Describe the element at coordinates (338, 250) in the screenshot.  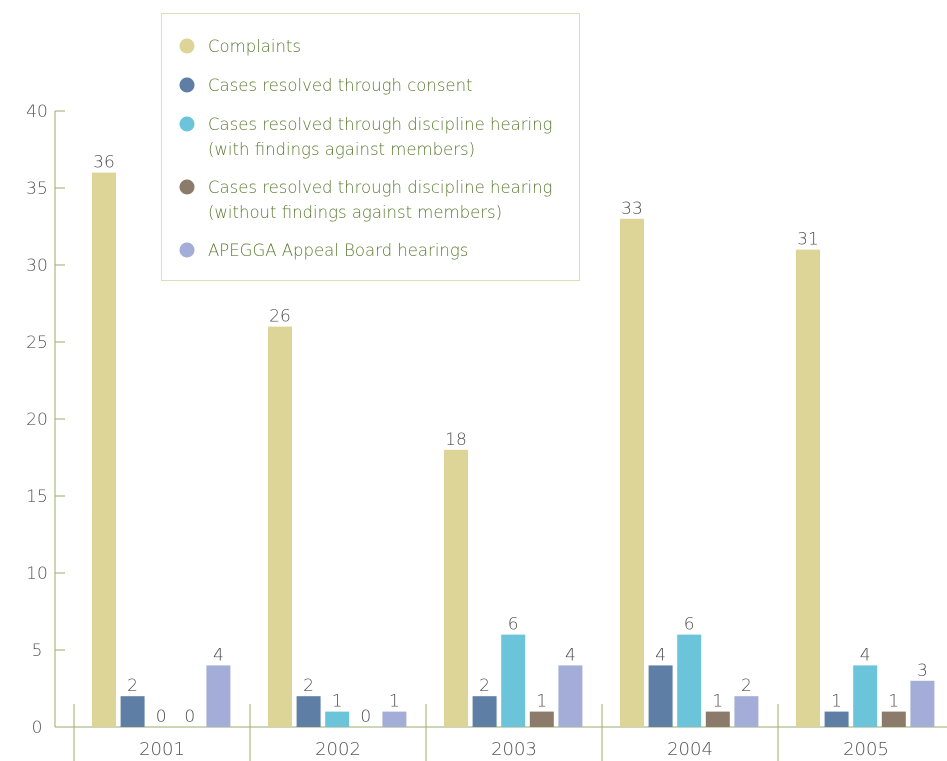
I see `legend-entry: APEGGA Appeal Board hearings` at that location.